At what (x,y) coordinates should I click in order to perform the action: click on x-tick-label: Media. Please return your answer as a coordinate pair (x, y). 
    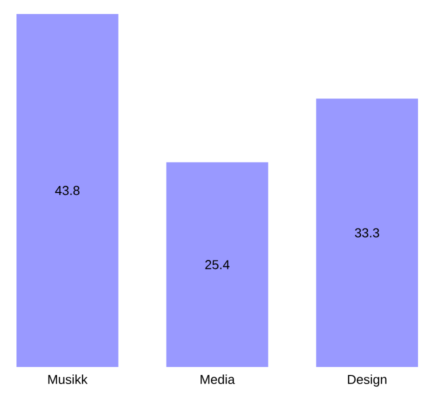
    Looking at the image, I should click on (217, 379).